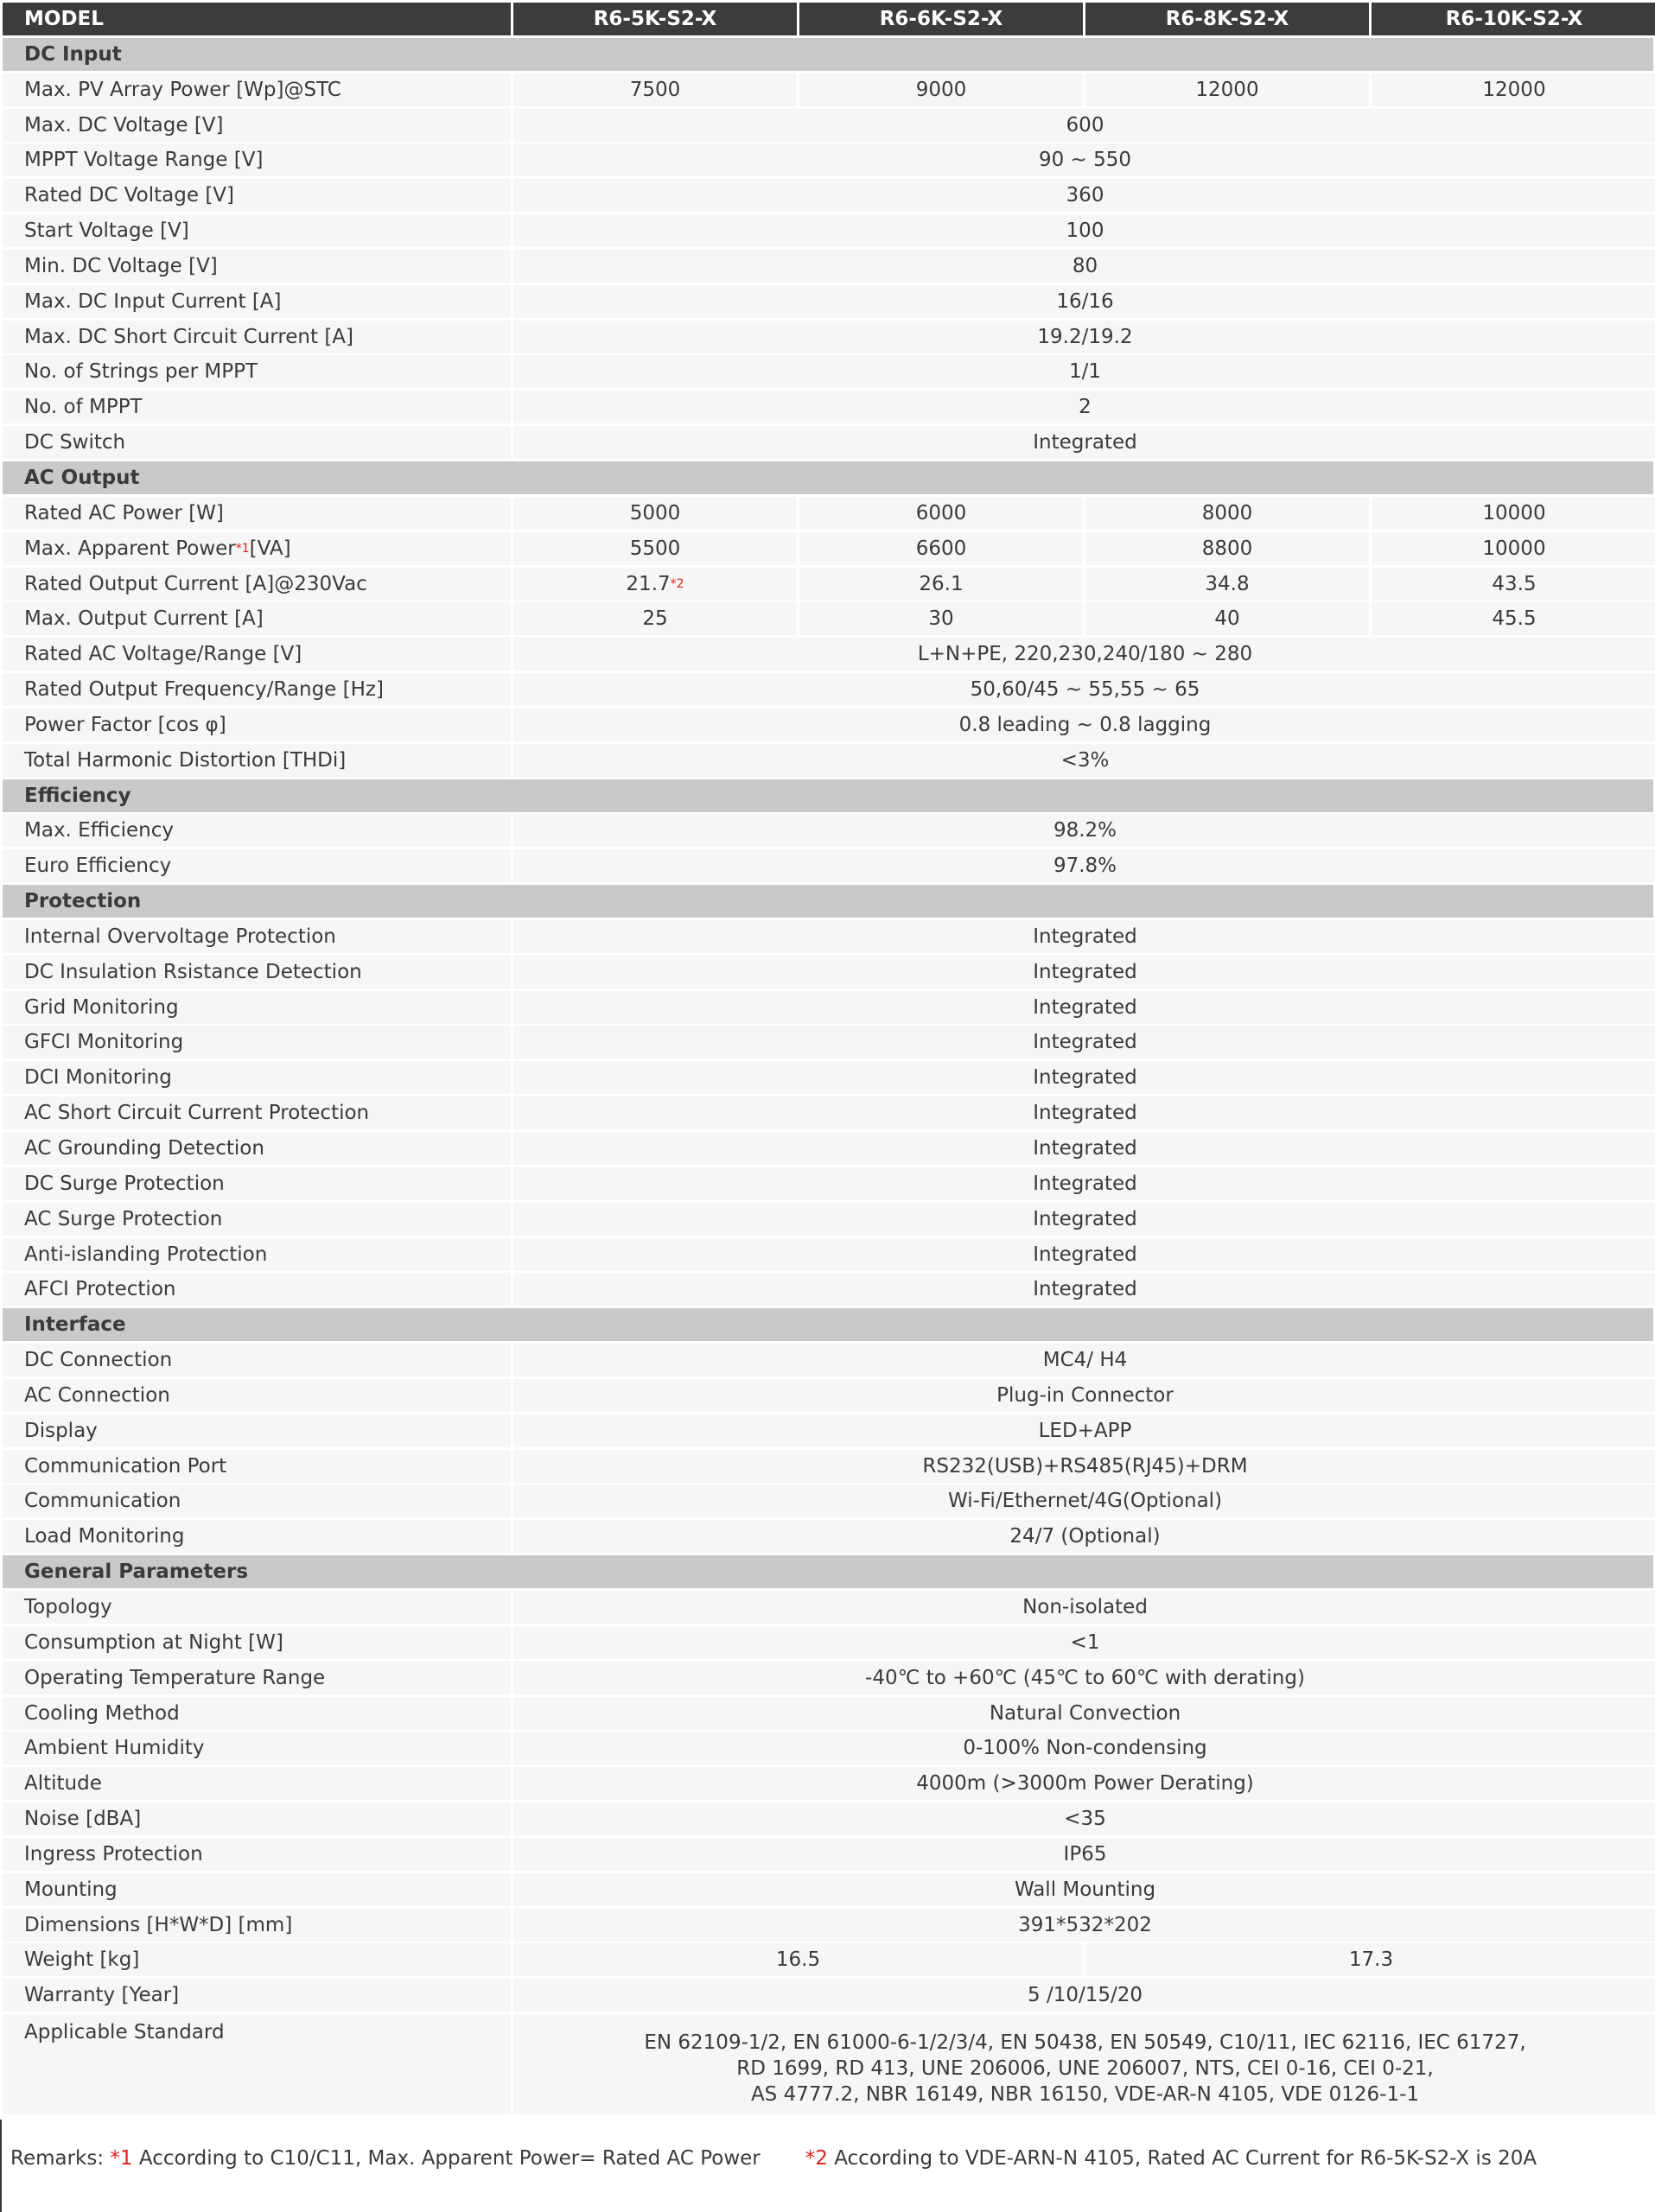 The image size is (1655, 2212). Describe the element at coordinates (655, 19) in the screenshot. I see `header-model-1: R6-5K-S2-X` at that location.